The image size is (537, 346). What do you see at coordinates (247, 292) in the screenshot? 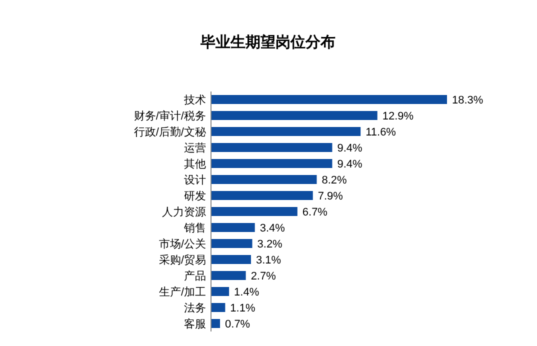
I see `data-label: 1.4%` at bounding box center [247, 292].